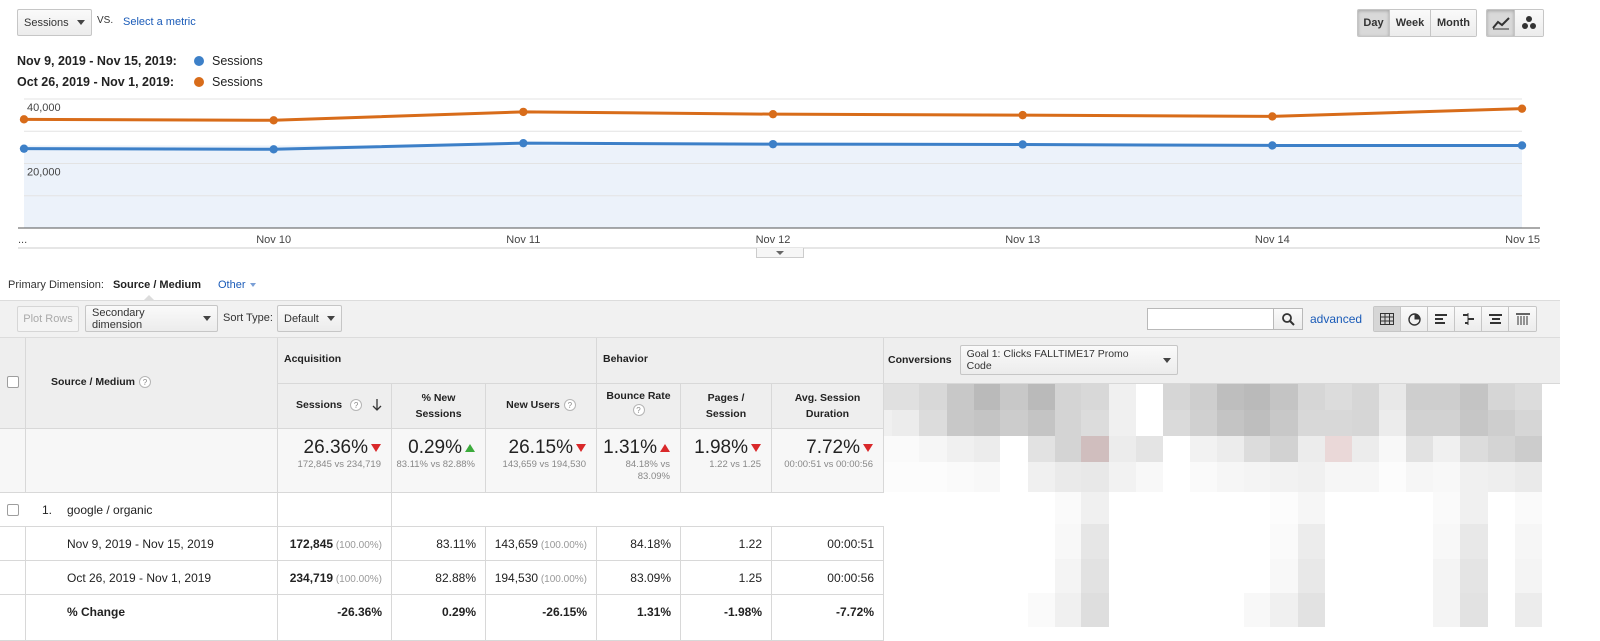 The width and height of the screenshot is (1600, 641). I want to click on goal-select: Goal 1: Clicks FALLTIME17 Promo Code, so click(1068, 360).